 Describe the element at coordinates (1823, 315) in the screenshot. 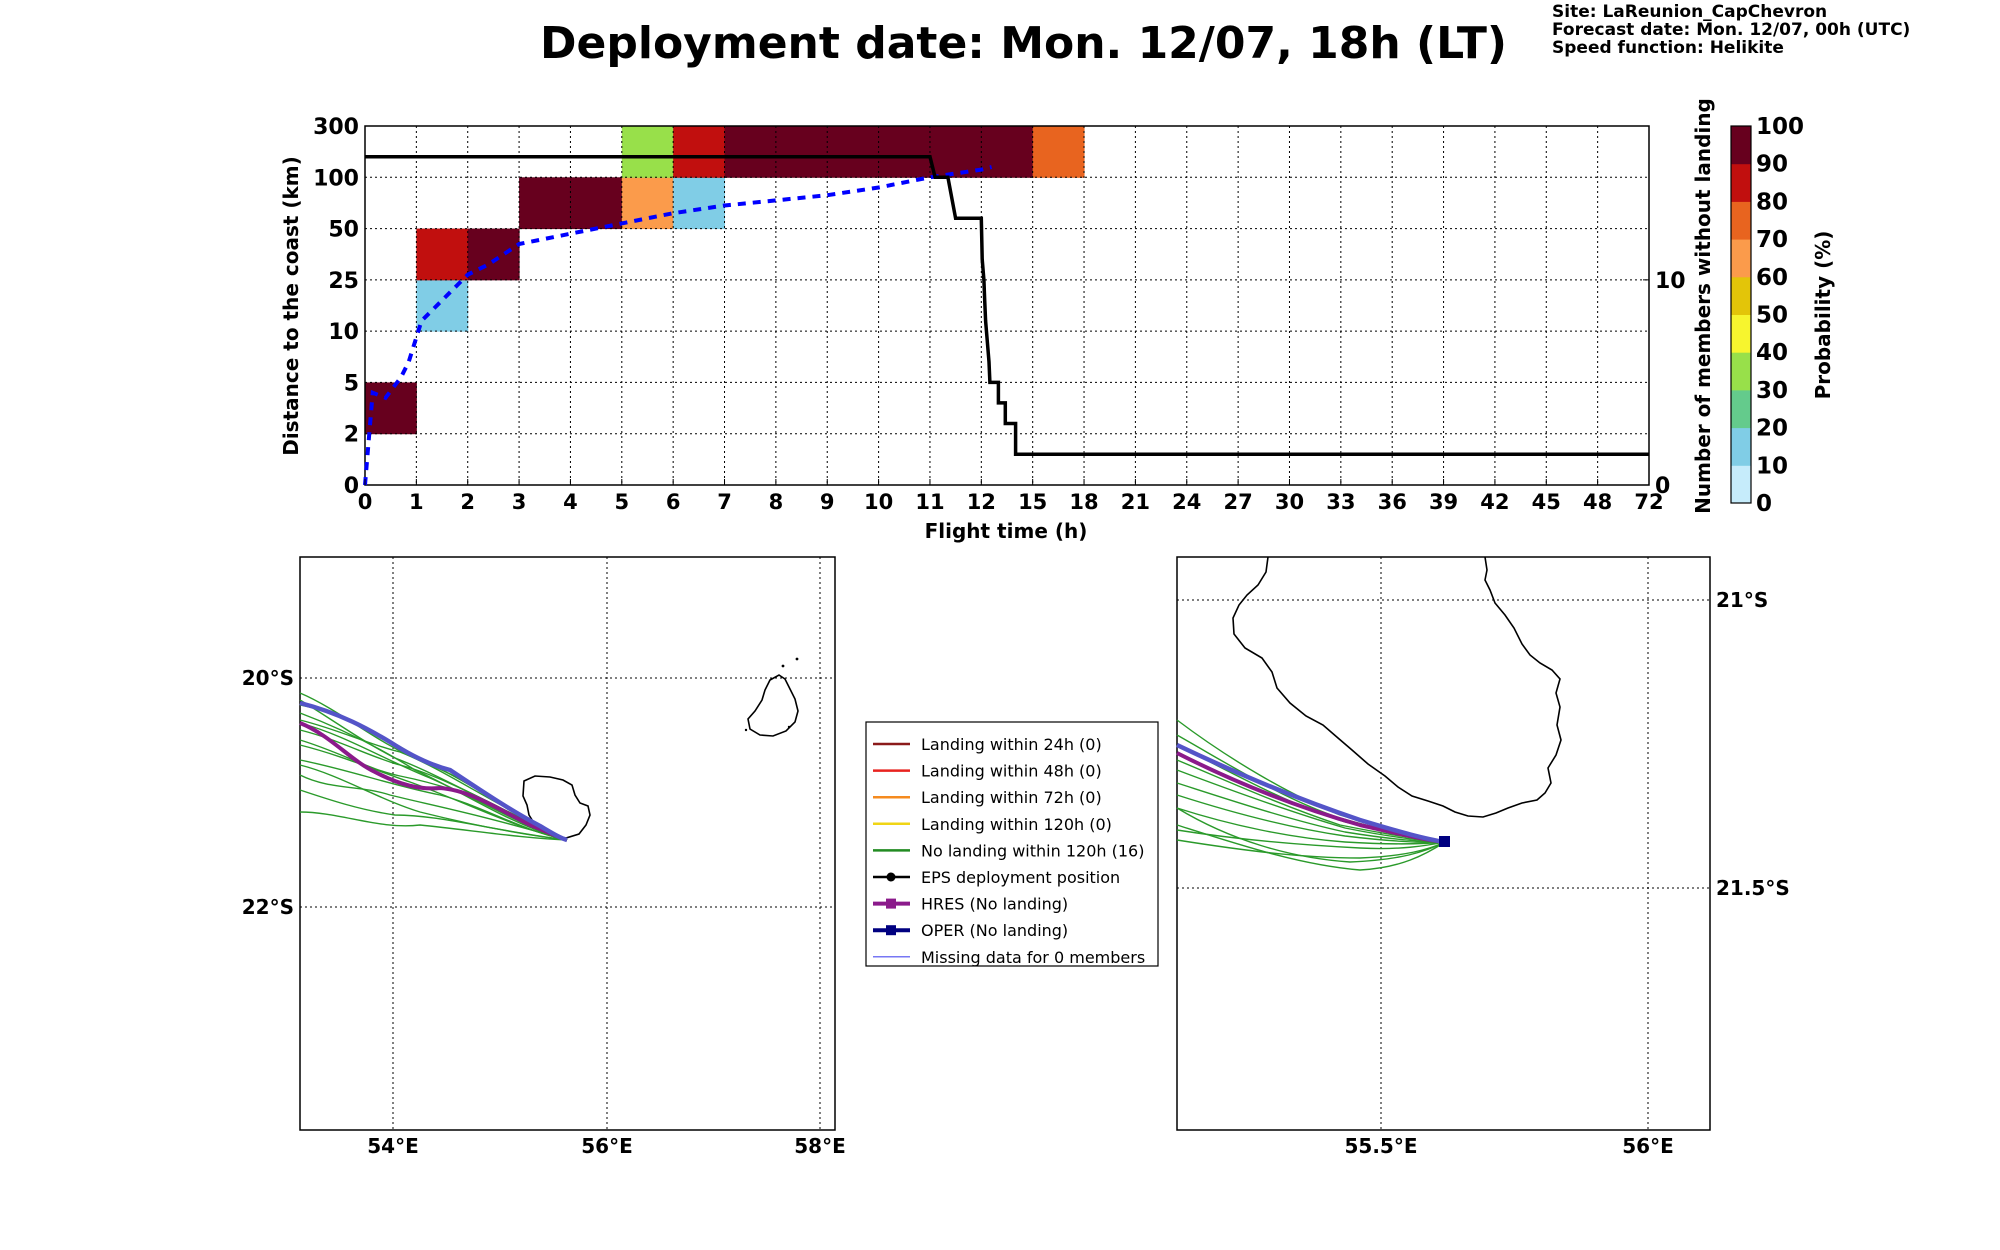

I see `colorbar-label: Probability (%)` at that location.